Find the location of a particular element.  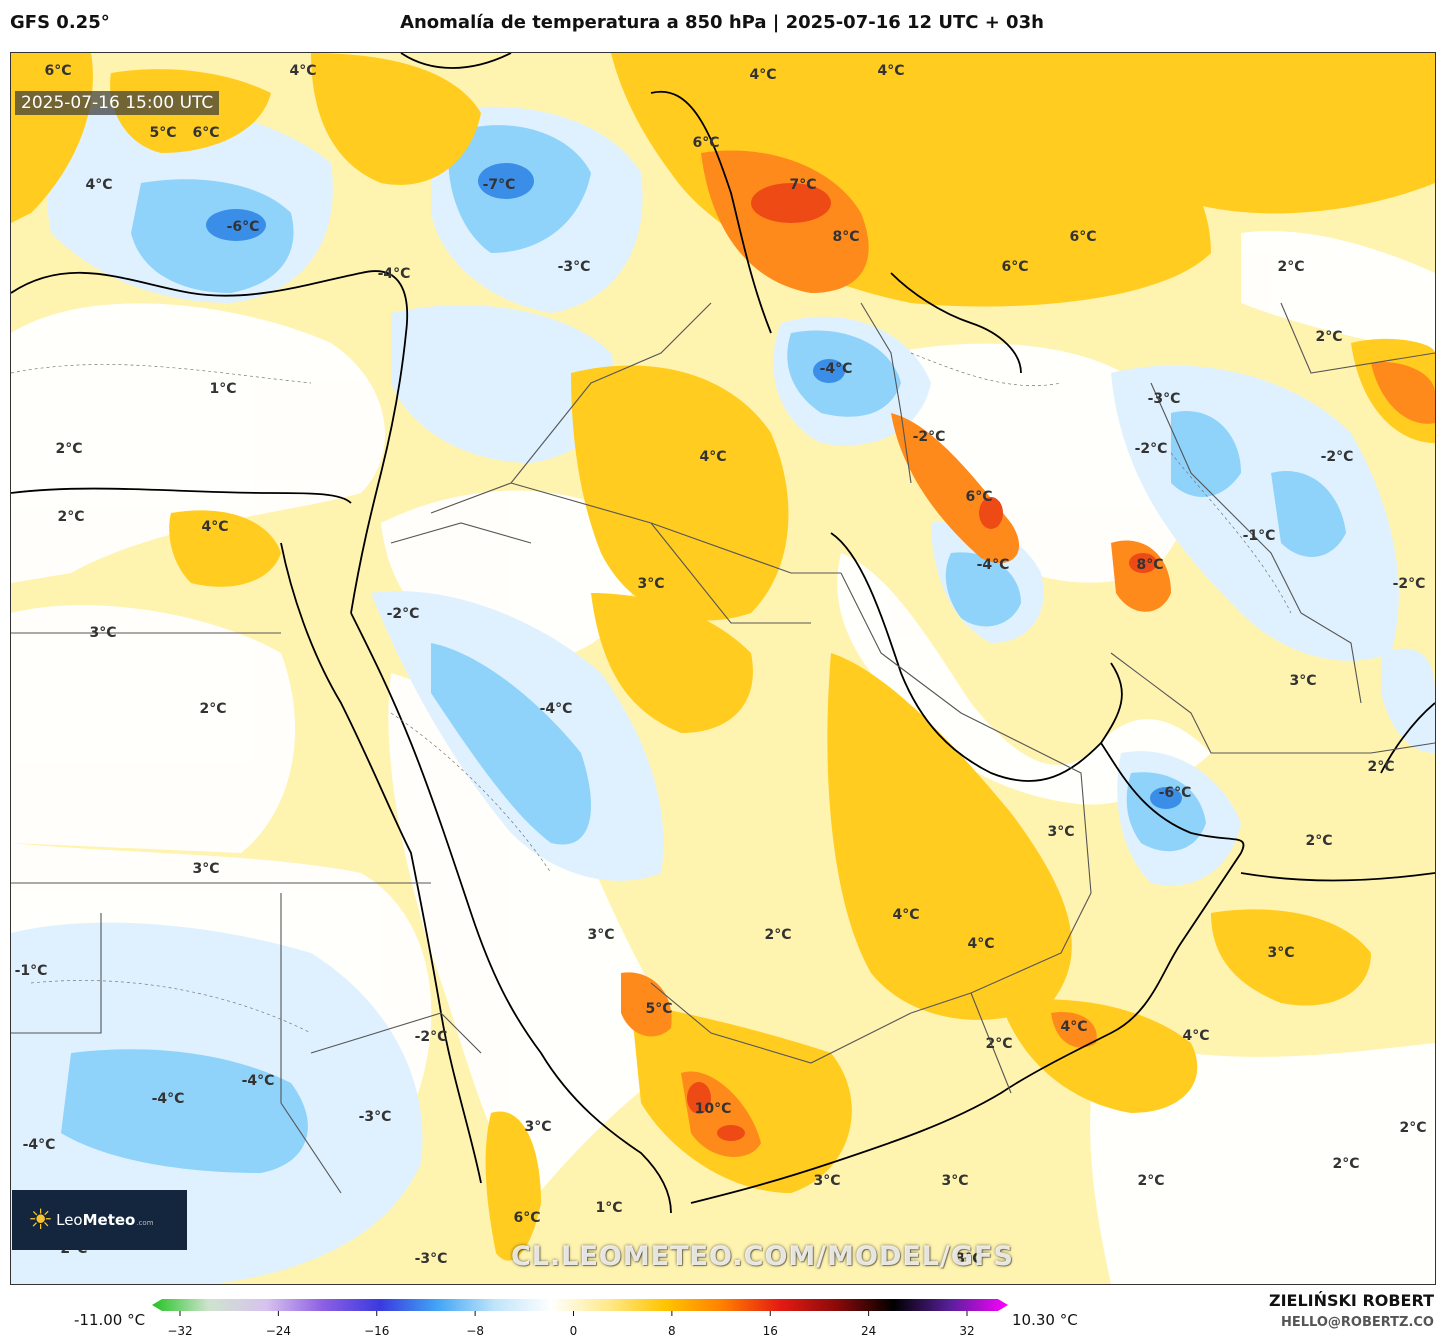

author-credit: ZIELIŃSKI ROBERT is located at coordinates (1351, 1300).